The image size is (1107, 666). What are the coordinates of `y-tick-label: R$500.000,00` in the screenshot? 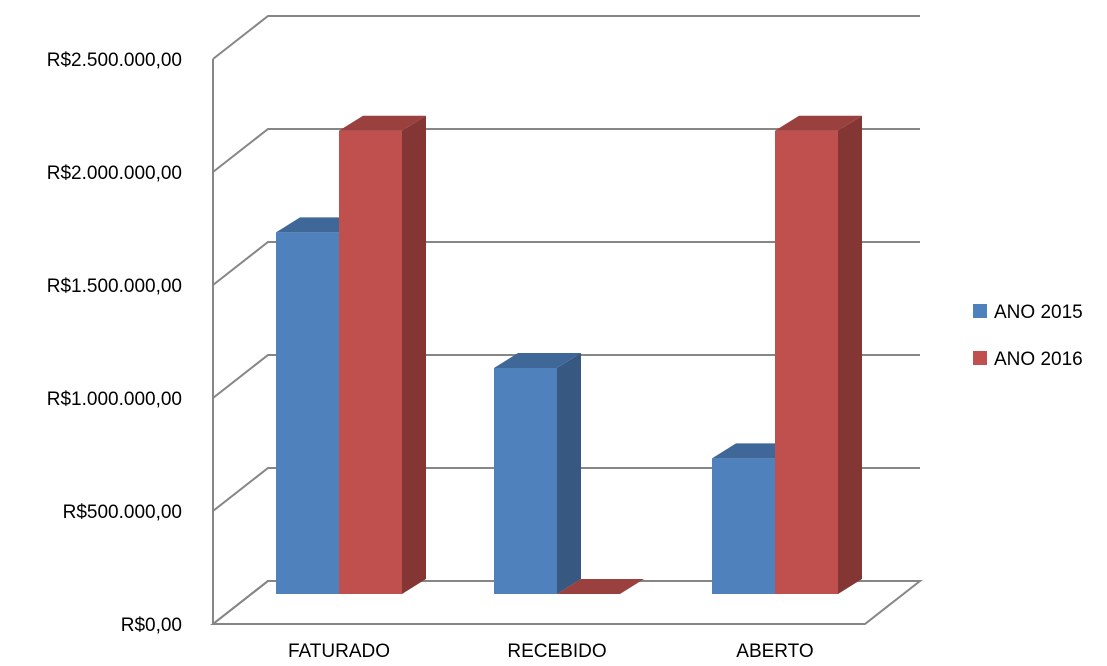 It's located at (122, 512).